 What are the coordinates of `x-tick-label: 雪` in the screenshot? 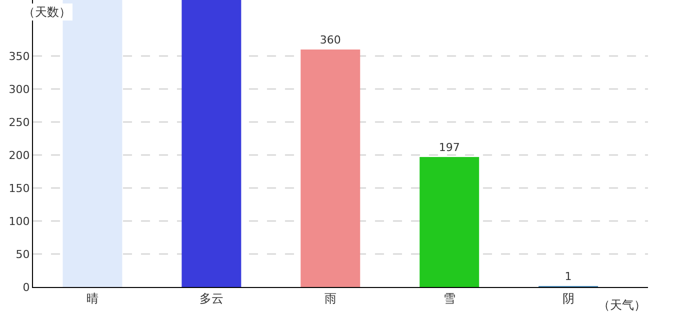 It's located at (449, 298).